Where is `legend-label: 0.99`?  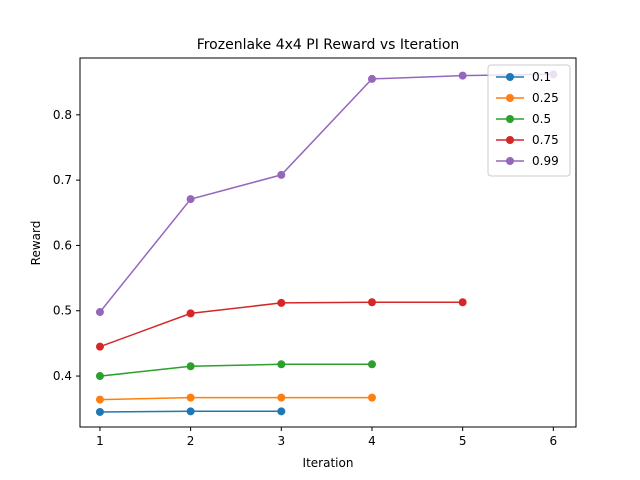 legend-label: 0.99 is located at coordinates (545, 161).